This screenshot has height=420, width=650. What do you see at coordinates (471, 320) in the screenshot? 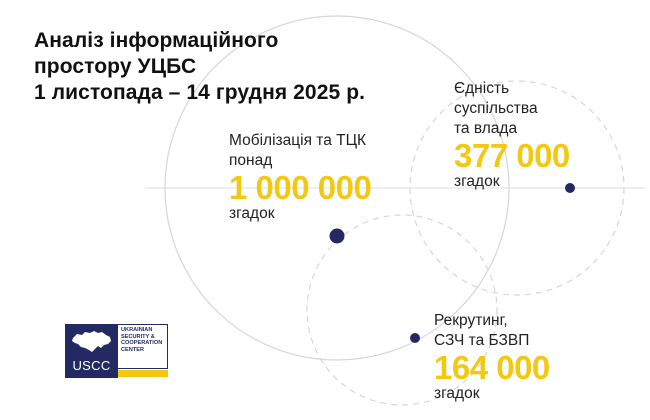
I see `topic-label: Рекрутинг,` at bounding box center [471, 320].